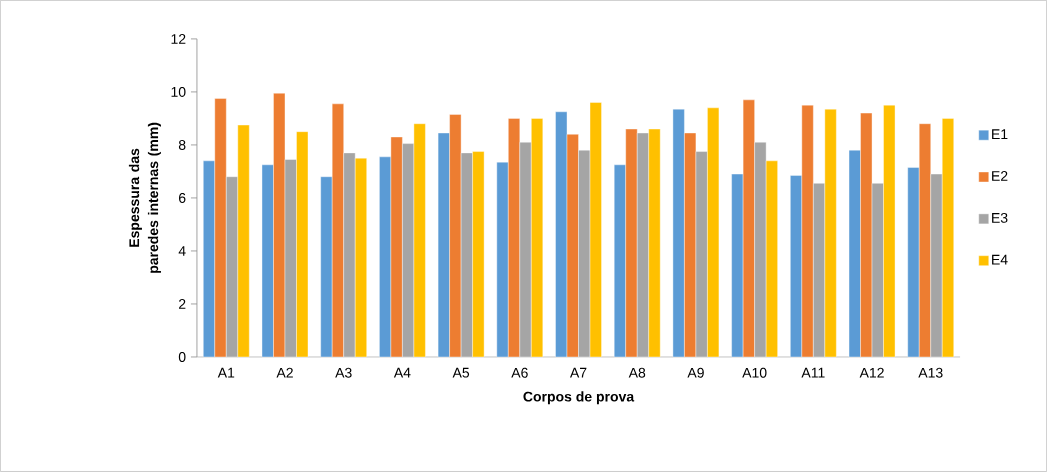 Image resolution: width=1047 pixels, height=472 pixels. I want to click on x-tick-label: A6, so click(519, 372).